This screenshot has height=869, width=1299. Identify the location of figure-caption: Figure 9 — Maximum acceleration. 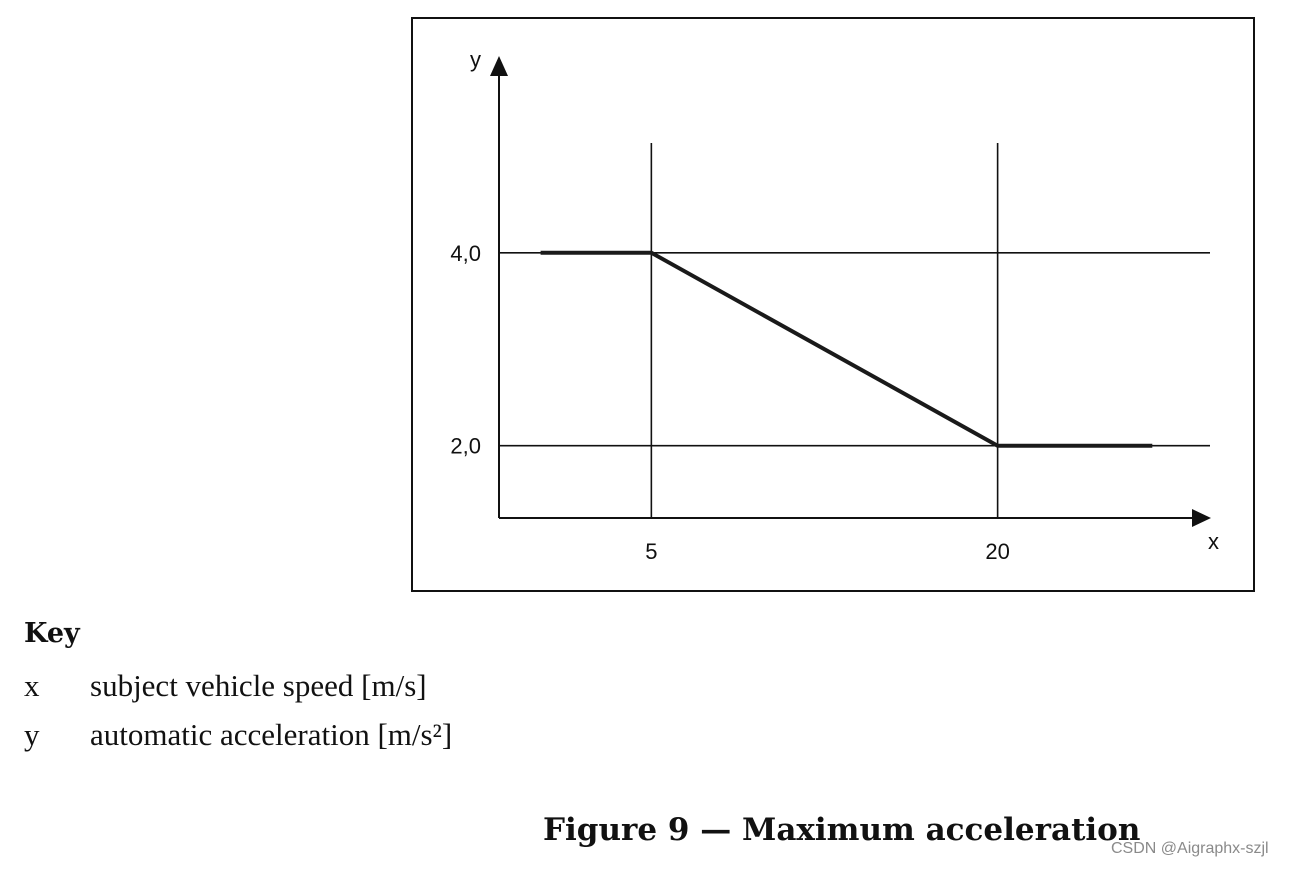
(842, 830).